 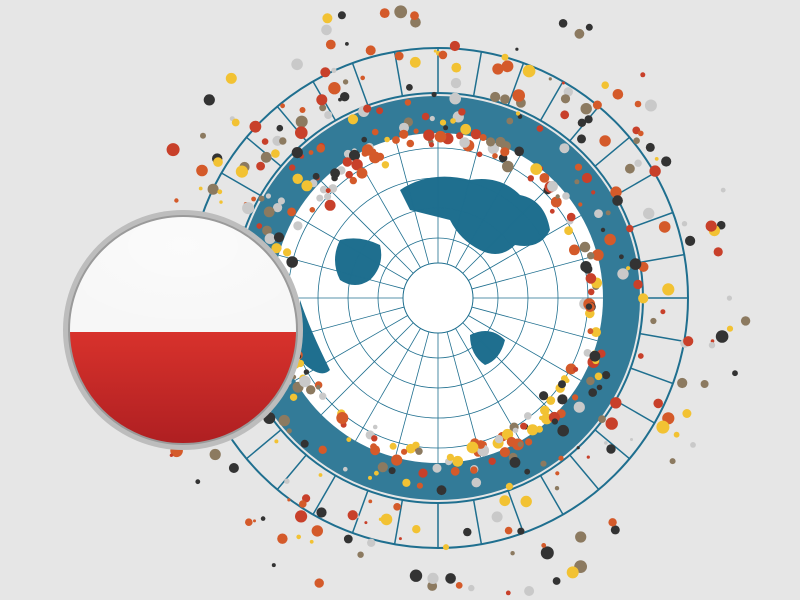 What do you see at coordinates (388, 385) in the screenshot?
I see `longitude-line` at bounding box center [388, 385].